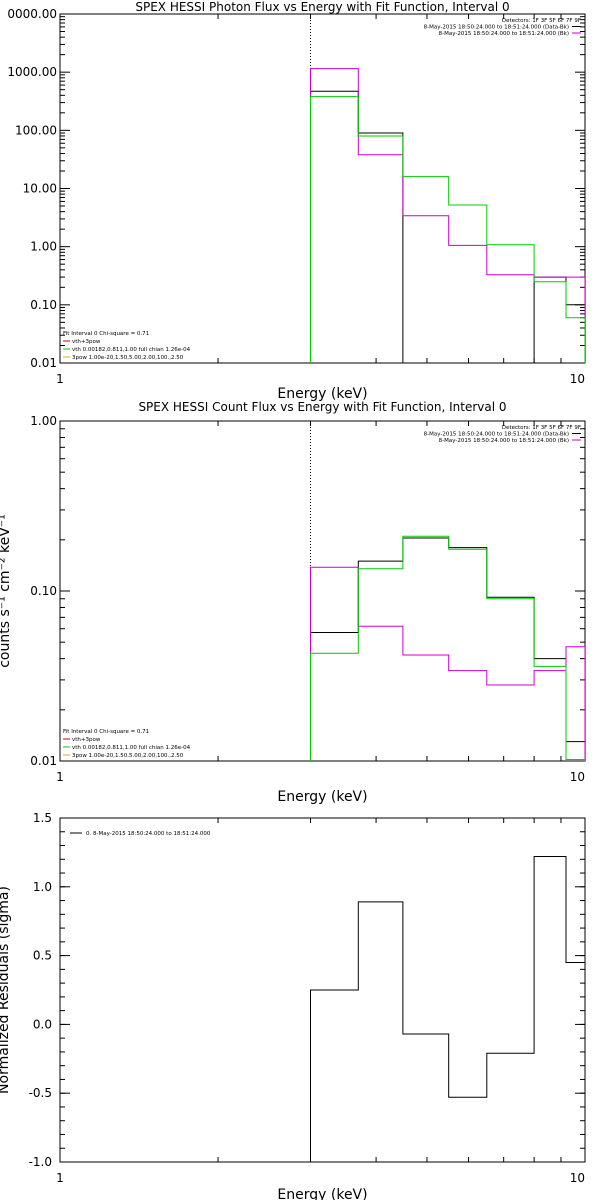 Image resolution: width=600 pixels, height=1200 pixels. Describe the element at coordinates (32, 72) in the screenshot. I see `y-tick-label: 1000.00` at that location.